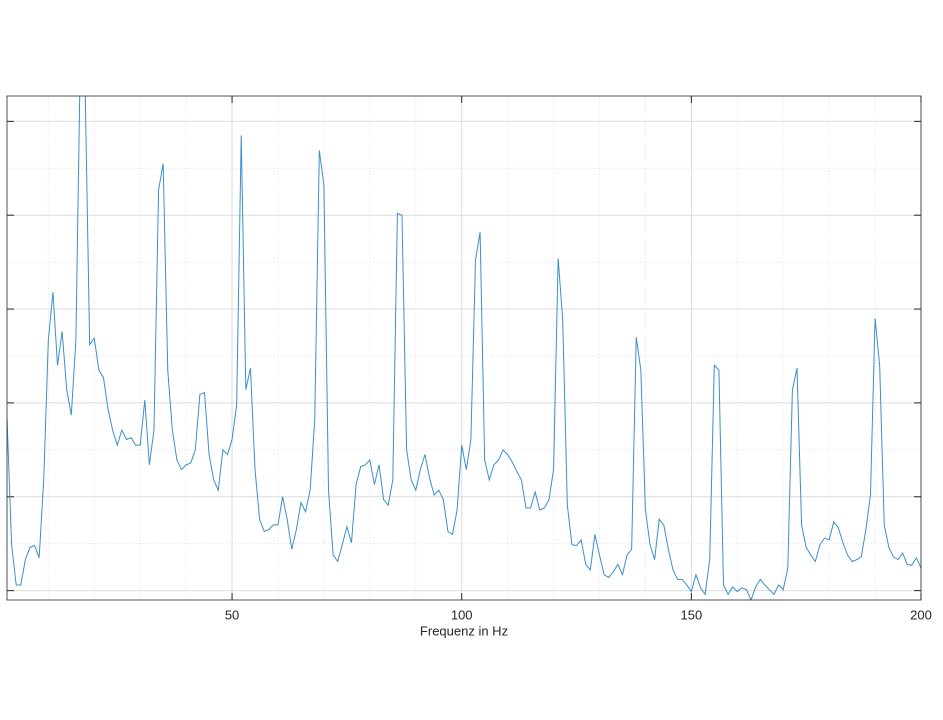 This screenshot has height=720, width=943. I want to click on x-tick-label: 200, so click(921, 614).